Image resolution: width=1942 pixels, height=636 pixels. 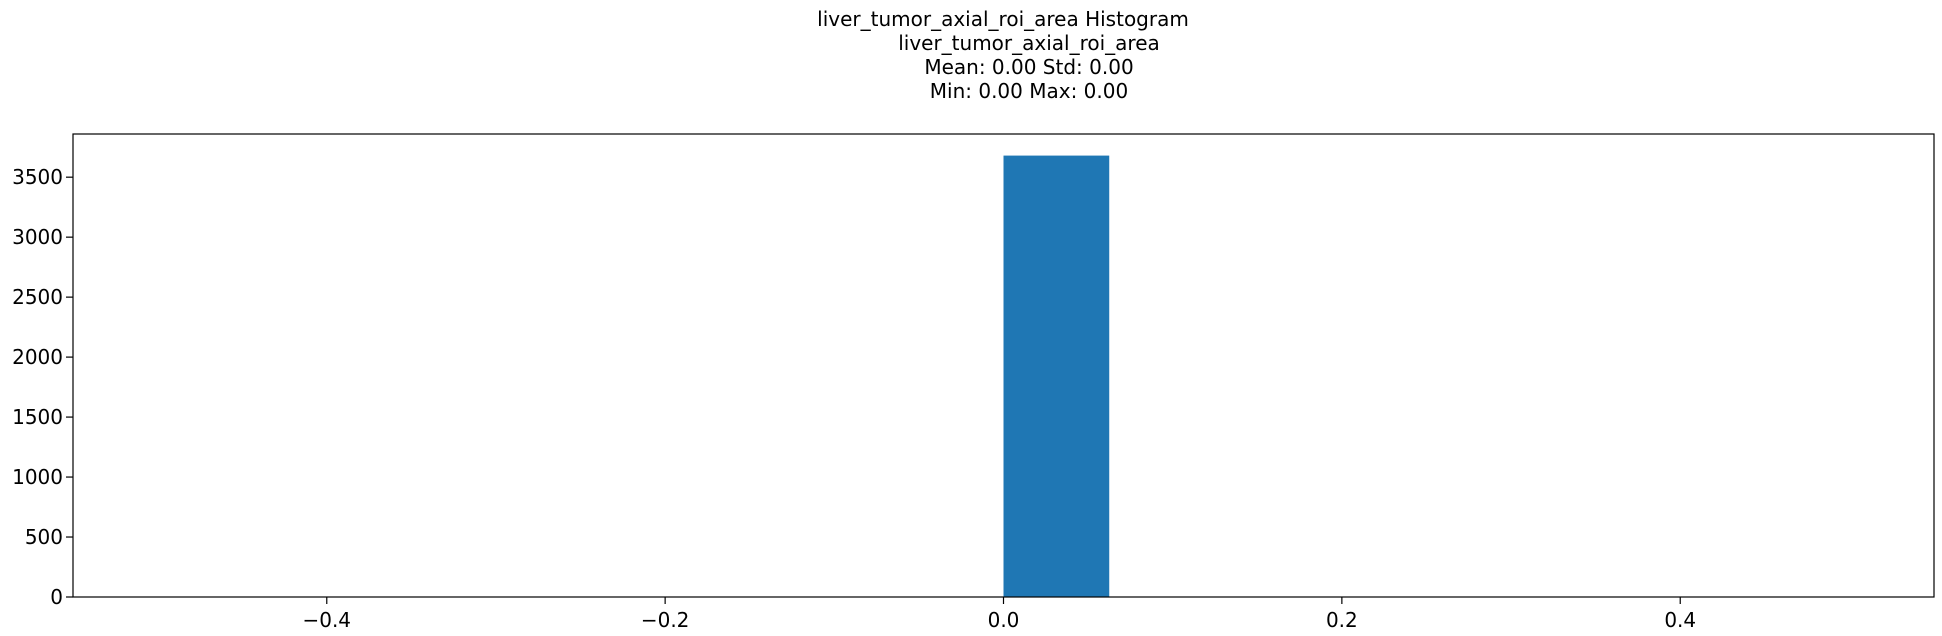 I want to click on y-tick-label-4: 2000, so click(x=37, y=357).